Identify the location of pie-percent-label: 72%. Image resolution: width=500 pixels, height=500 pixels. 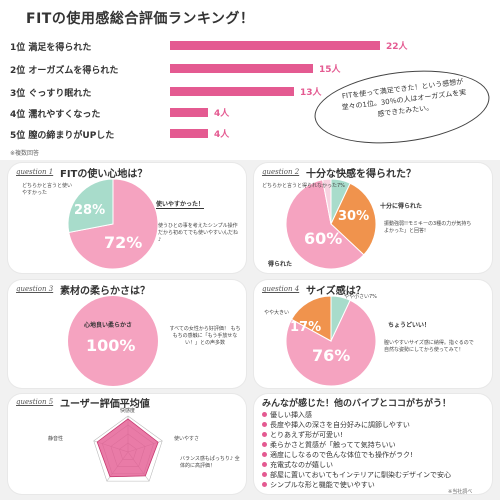
(123, 242).